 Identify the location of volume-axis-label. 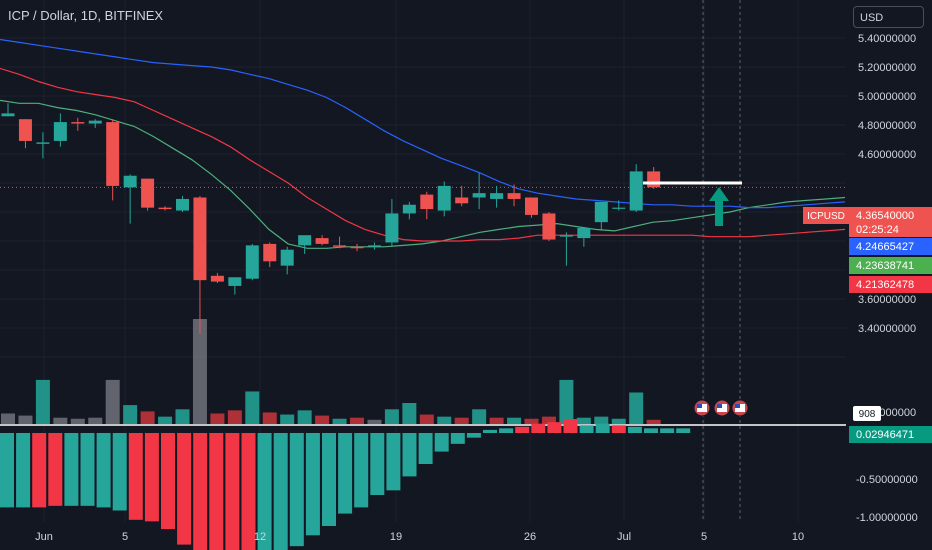
(867, 413).